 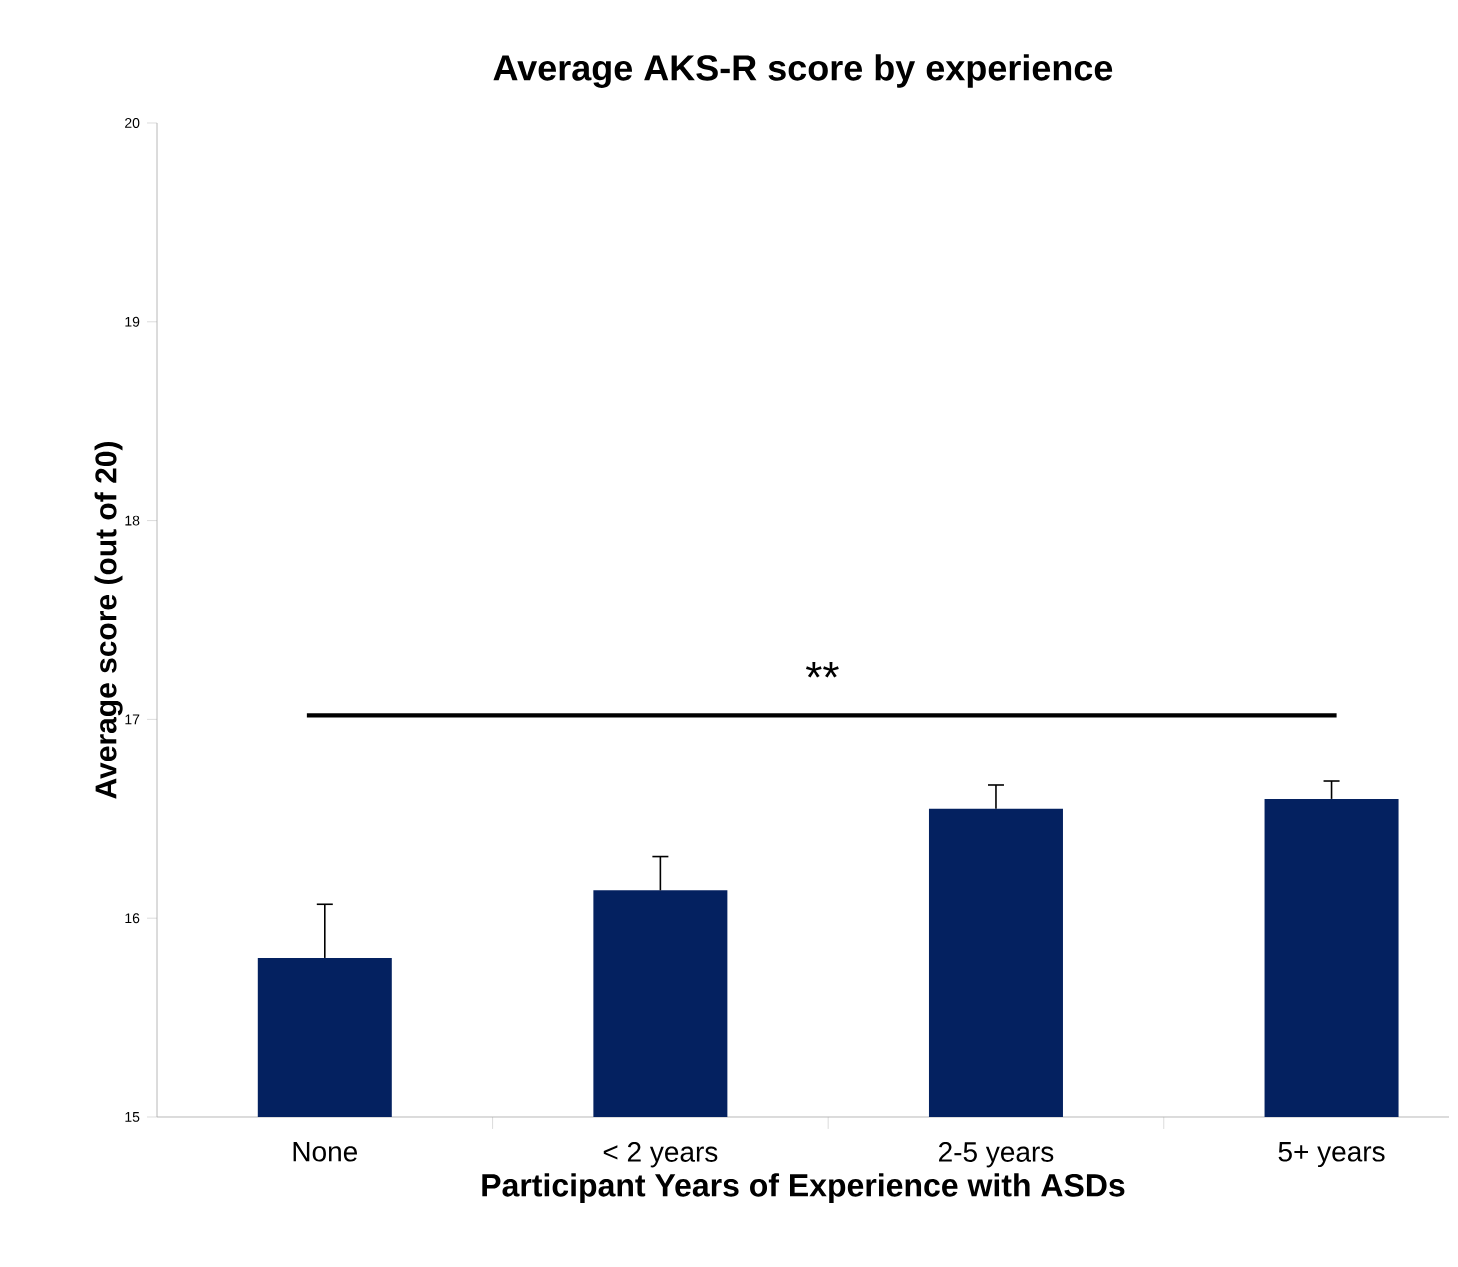 I want to click on y-tick-label: 15, so click(x=132, y=1117).